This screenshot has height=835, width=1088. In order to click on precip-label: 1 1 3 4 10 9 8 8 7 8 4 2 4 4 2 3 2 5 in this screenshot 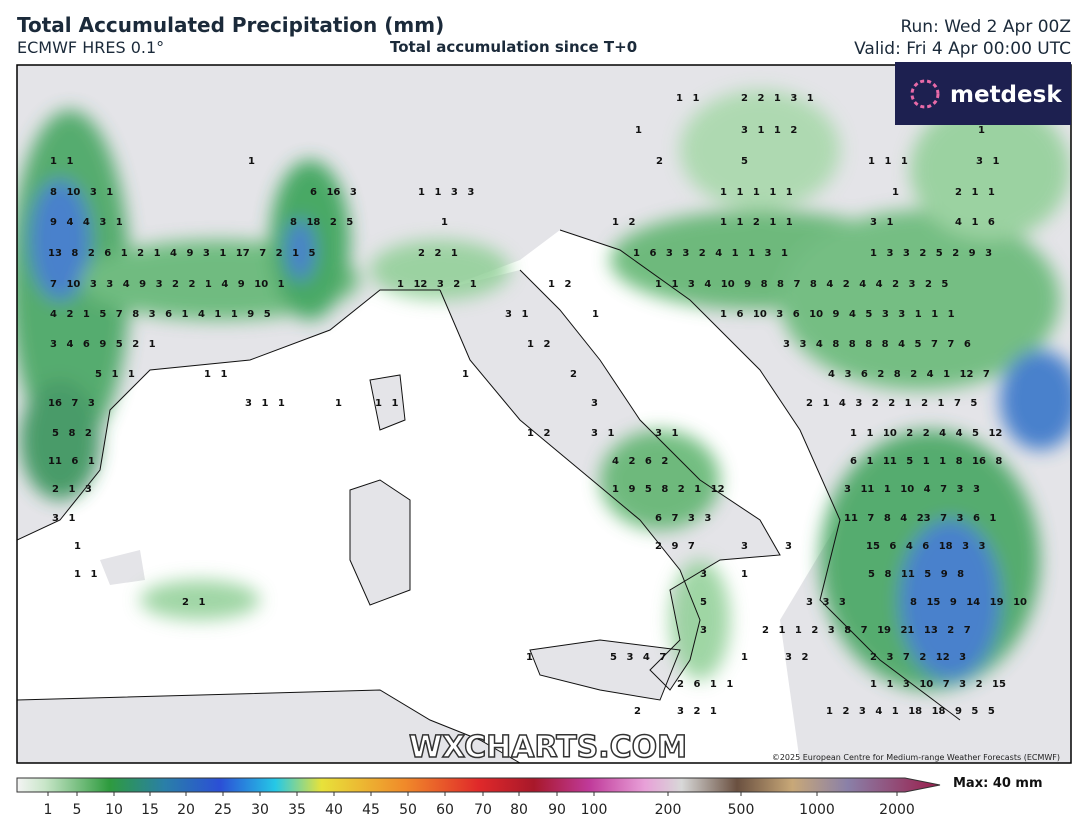, I will do `click(801, 284)`.